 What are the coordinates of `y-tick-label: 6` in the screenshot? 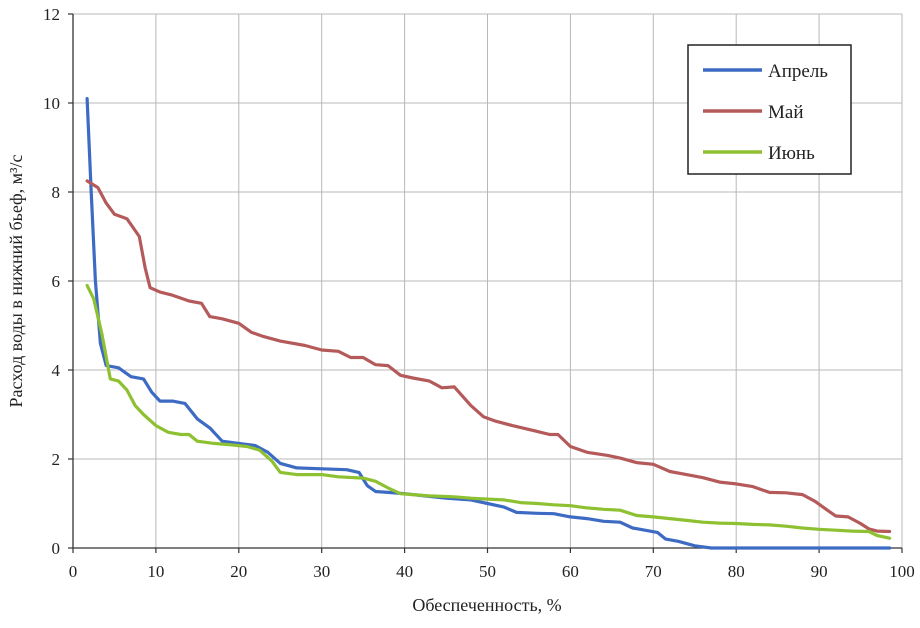 It's located at (56, 281).